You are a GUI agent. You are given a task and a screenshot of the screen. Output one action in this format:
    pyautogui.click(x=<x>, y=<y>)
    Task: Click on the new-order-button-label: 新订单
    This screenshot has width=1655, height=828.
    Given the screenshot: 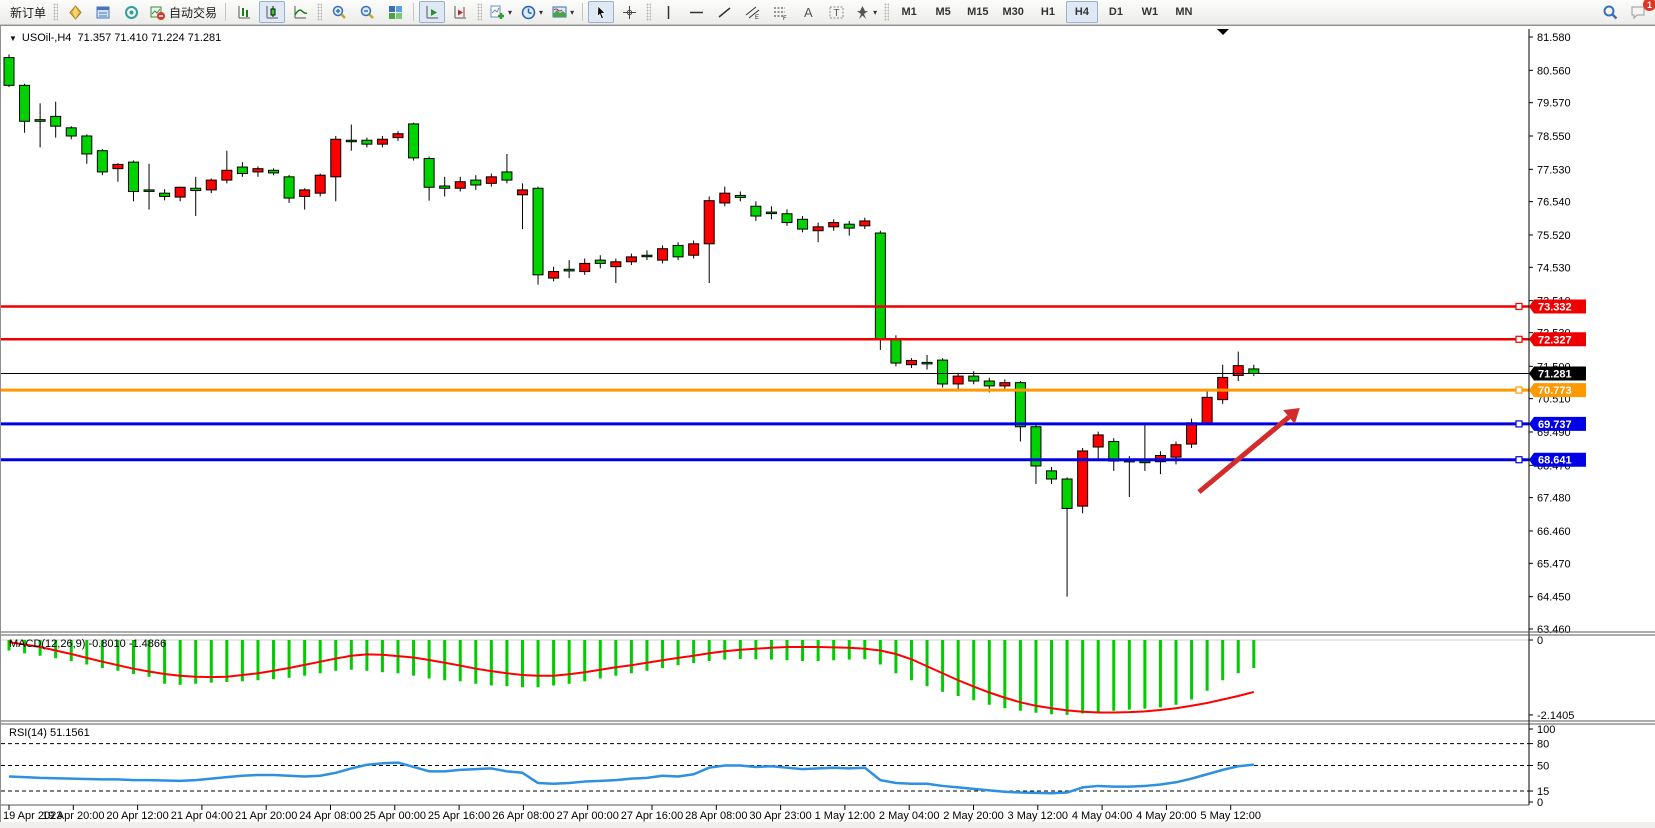 What is the action you would take?
    pyautogui.click(x=28, y=12)
    